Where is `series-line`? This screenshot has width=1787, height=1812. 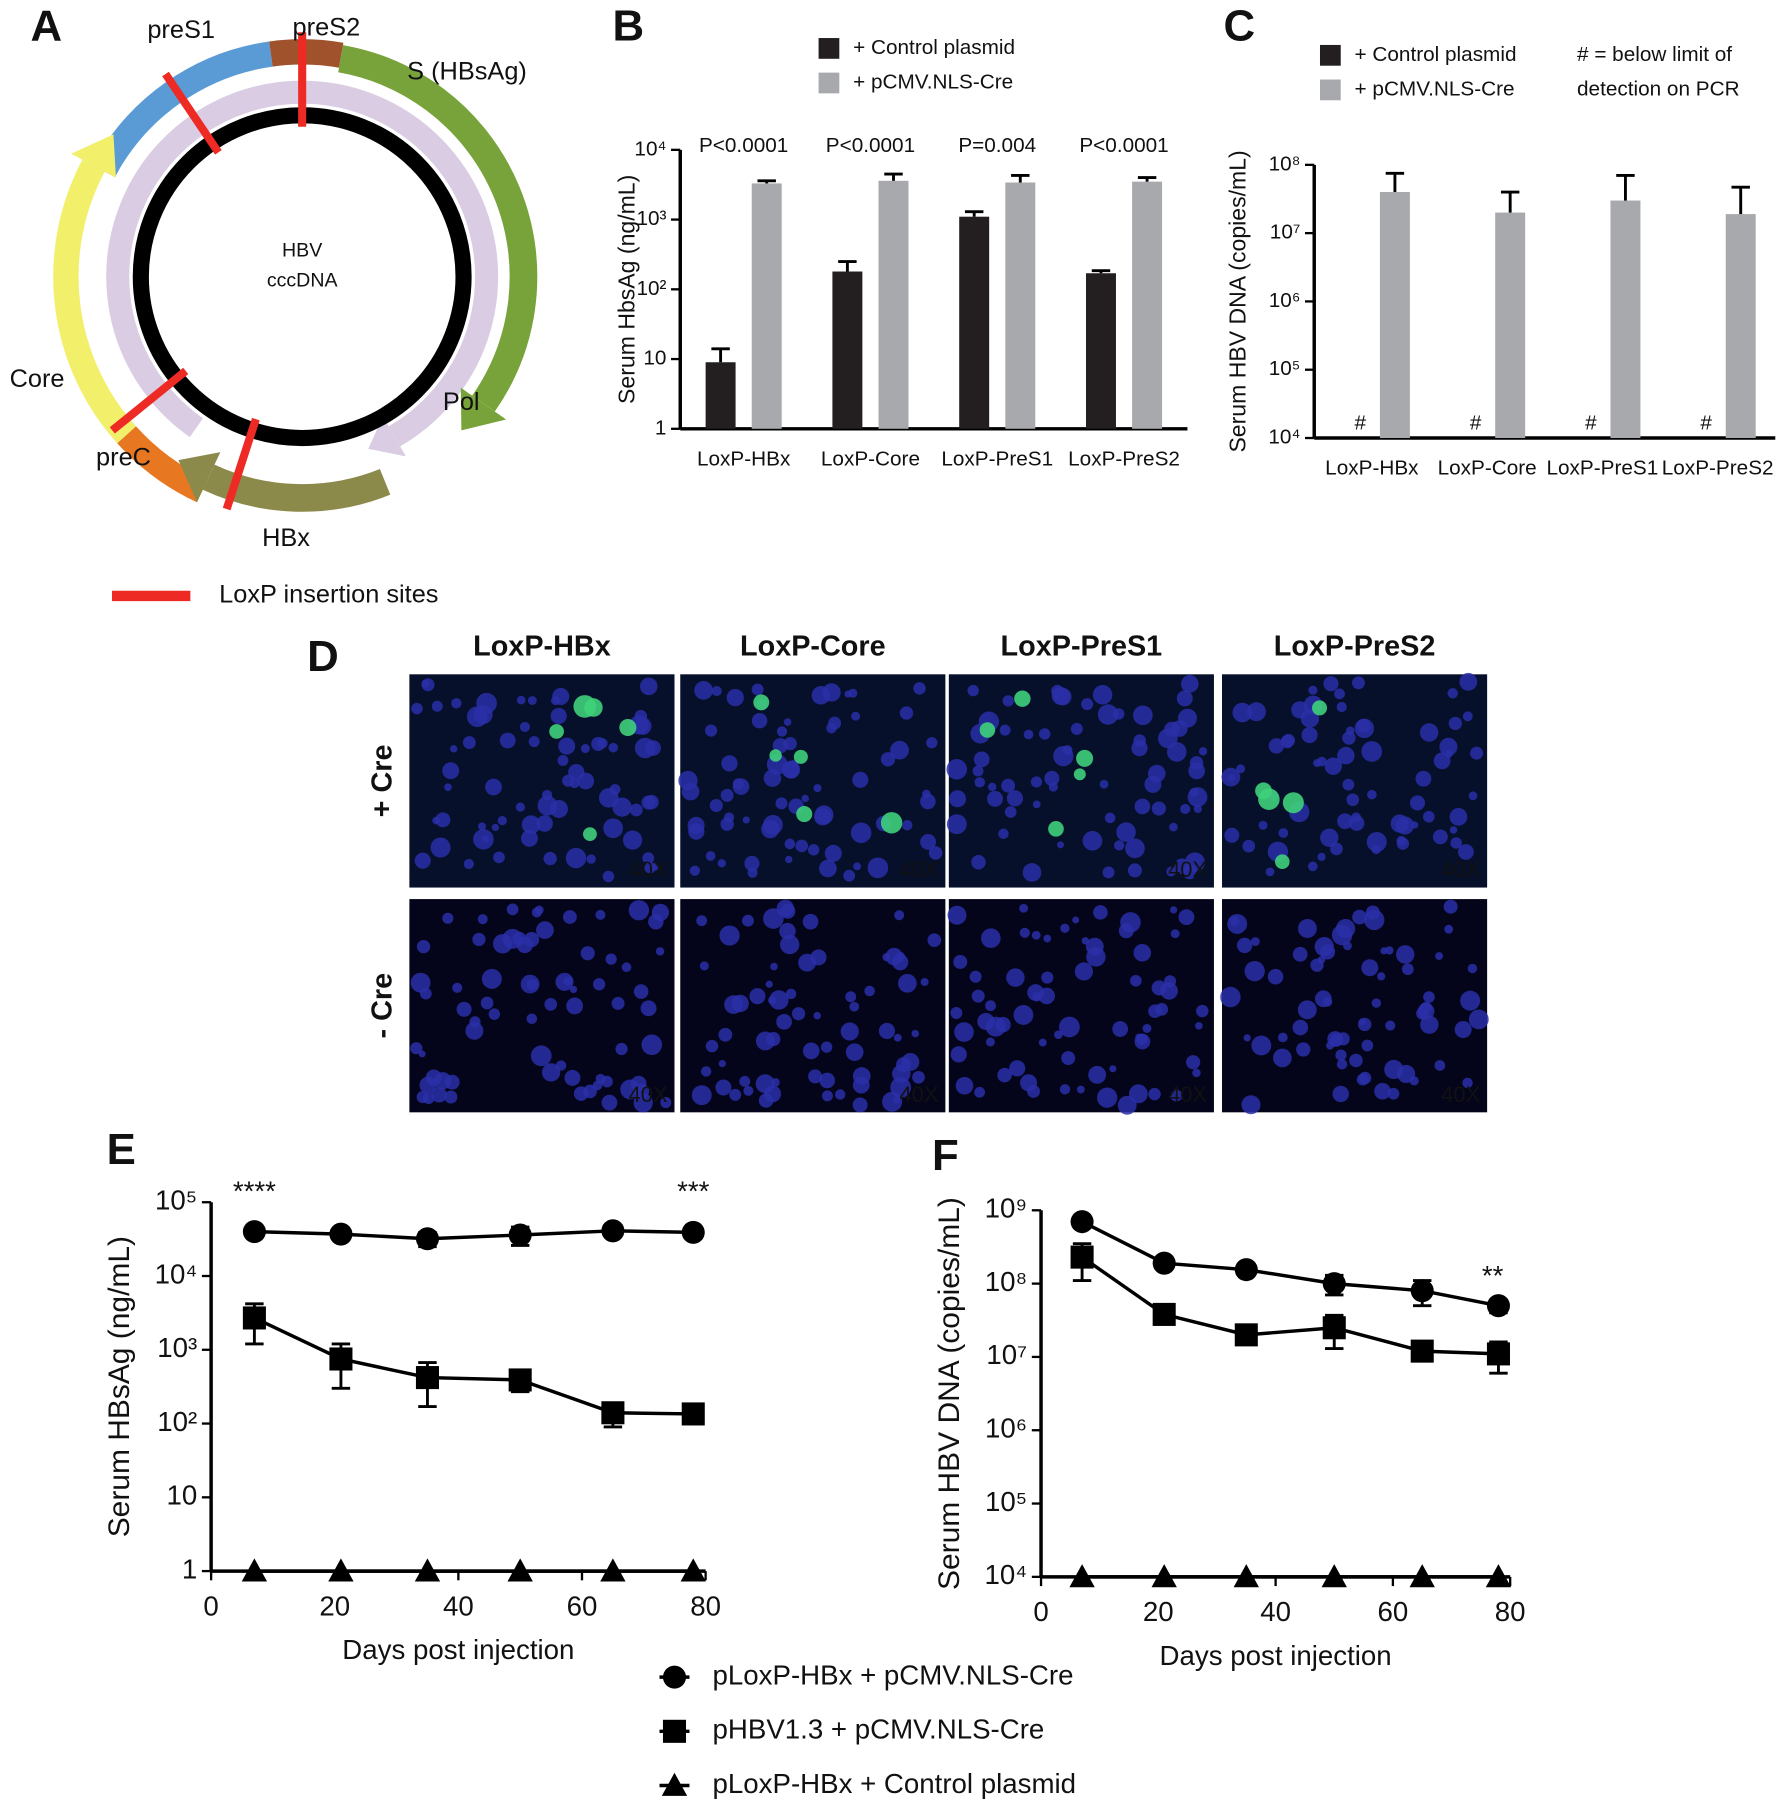
series-line is located at coordinates (474, 1235).